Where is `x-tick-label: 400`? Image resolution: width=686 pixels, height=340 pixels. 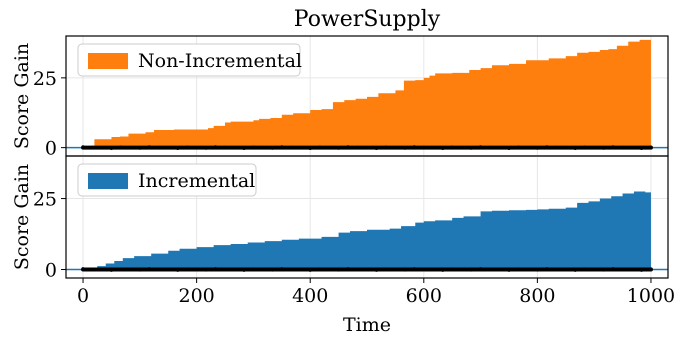
x-tick-label: 400 is located at coordinates (310, 296).